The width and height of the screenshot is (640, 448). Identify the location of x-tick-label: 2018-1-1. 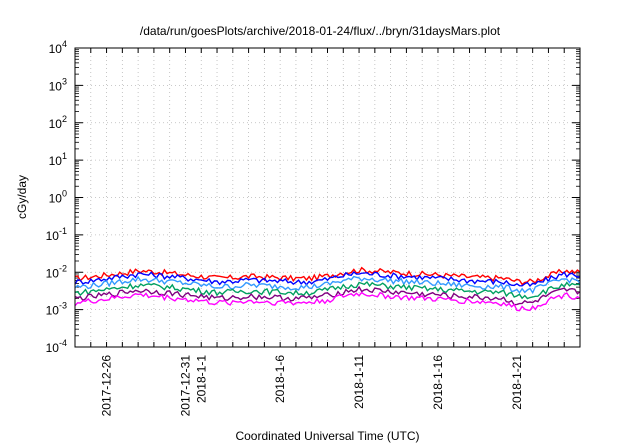
(201, 379).